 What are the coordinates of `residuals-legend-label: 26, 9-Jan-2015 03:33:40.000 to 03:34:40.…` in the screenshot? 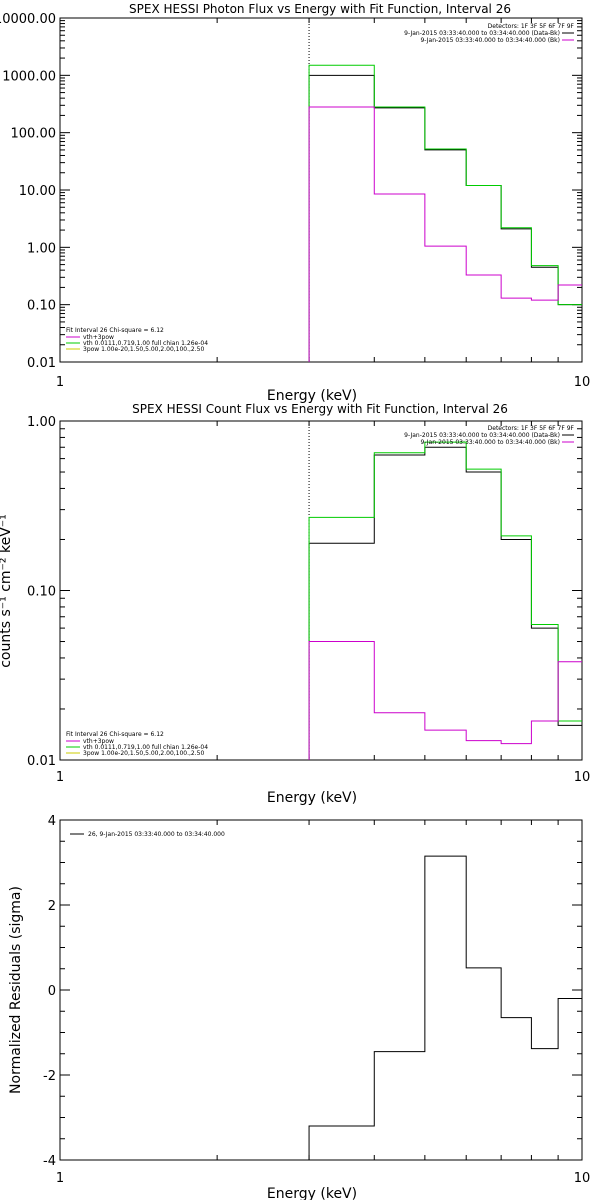 It's located at (156, 834).